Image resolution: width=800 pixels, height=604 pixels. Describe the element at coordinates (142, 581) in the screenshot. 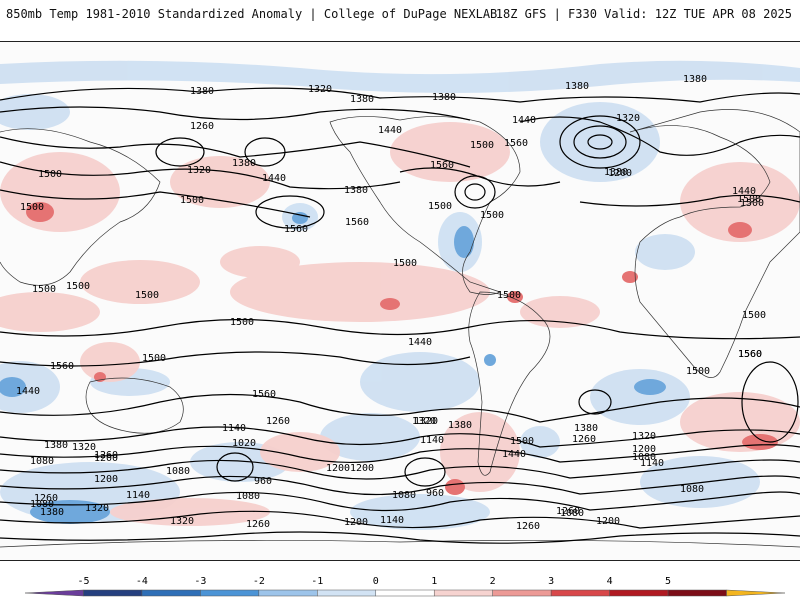

I see `legend-tick-label: -4` at that location.